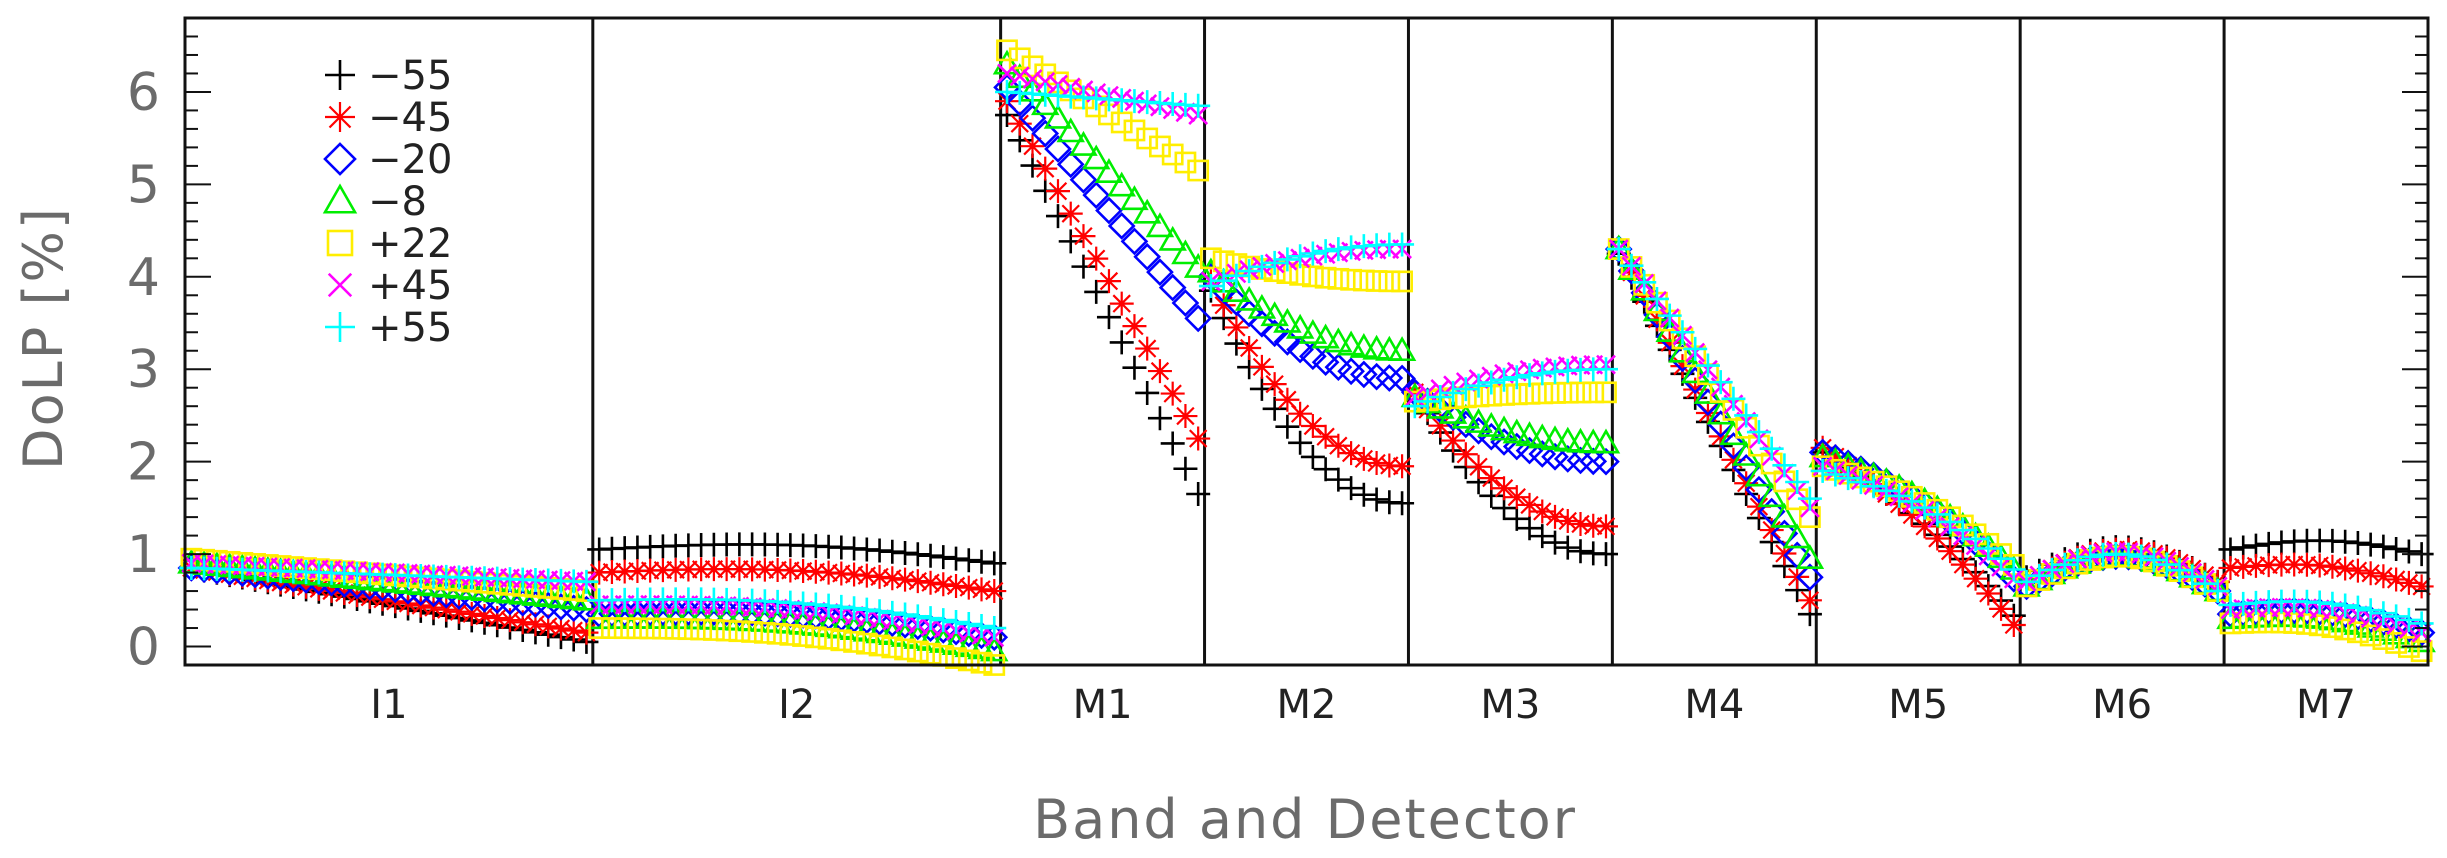 This screenshot has height=858, width=2447. I want to click on band-label-m3: M3, so click(1510, 705).